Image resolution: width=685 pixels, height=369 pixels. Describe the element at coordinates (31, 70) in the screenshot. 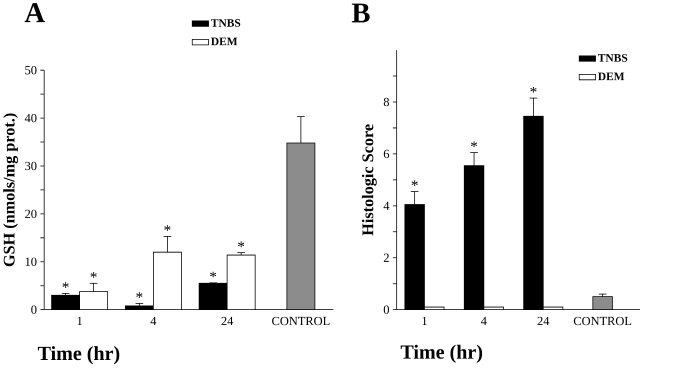

I see `y-tick-label: 50` at that location.